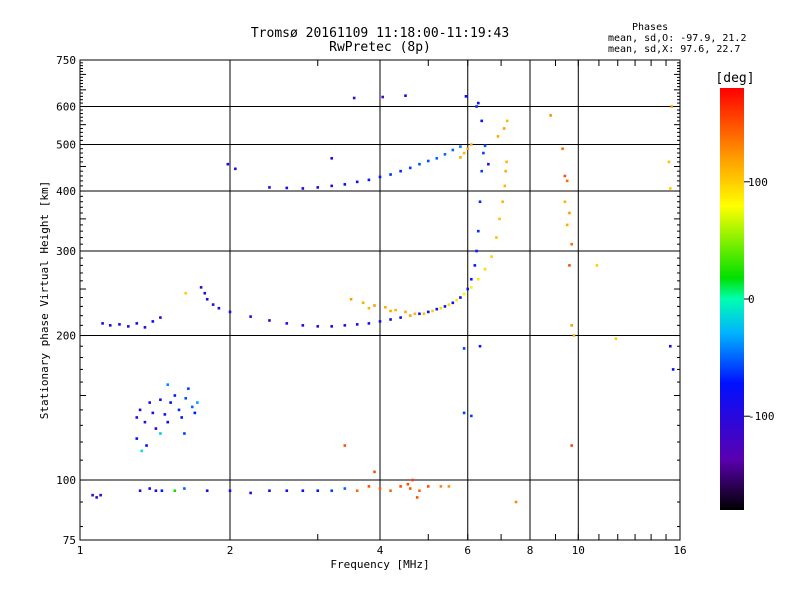  I want to click on y-tick-label: 600, so click(66, 107).